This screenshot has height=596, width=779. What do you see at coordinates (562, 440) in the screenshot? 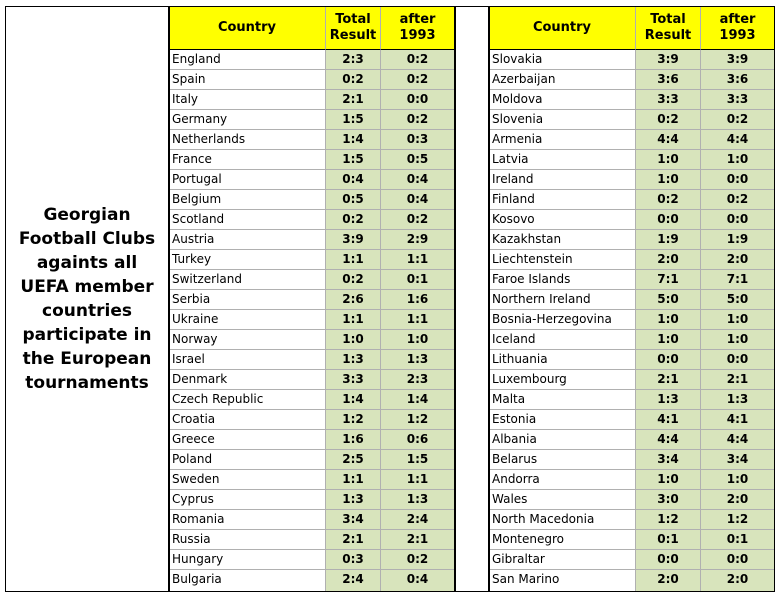
I see `country-cell: Albania` at bounding box center [562, 440].